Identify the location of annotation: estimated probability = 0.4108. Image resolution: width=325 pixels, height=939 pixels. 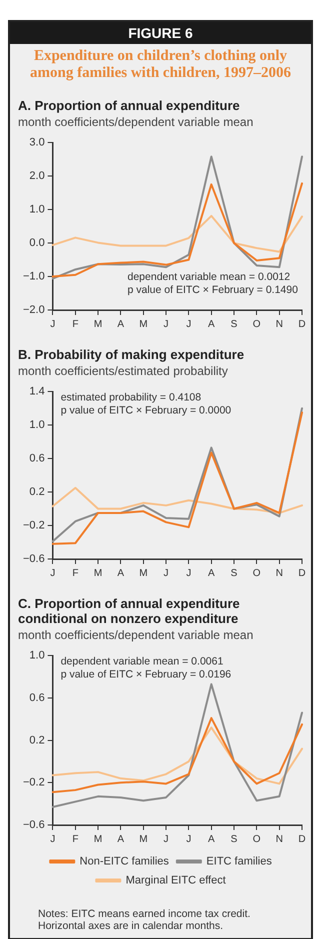
(131, 398).